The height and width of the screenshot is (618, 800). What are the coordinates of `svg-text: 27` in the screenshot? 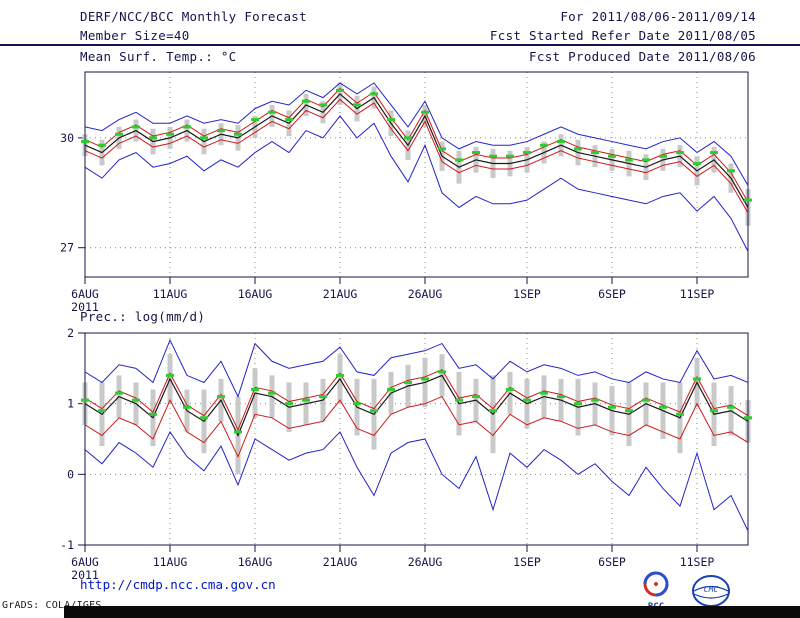 It's located at (67, 248).